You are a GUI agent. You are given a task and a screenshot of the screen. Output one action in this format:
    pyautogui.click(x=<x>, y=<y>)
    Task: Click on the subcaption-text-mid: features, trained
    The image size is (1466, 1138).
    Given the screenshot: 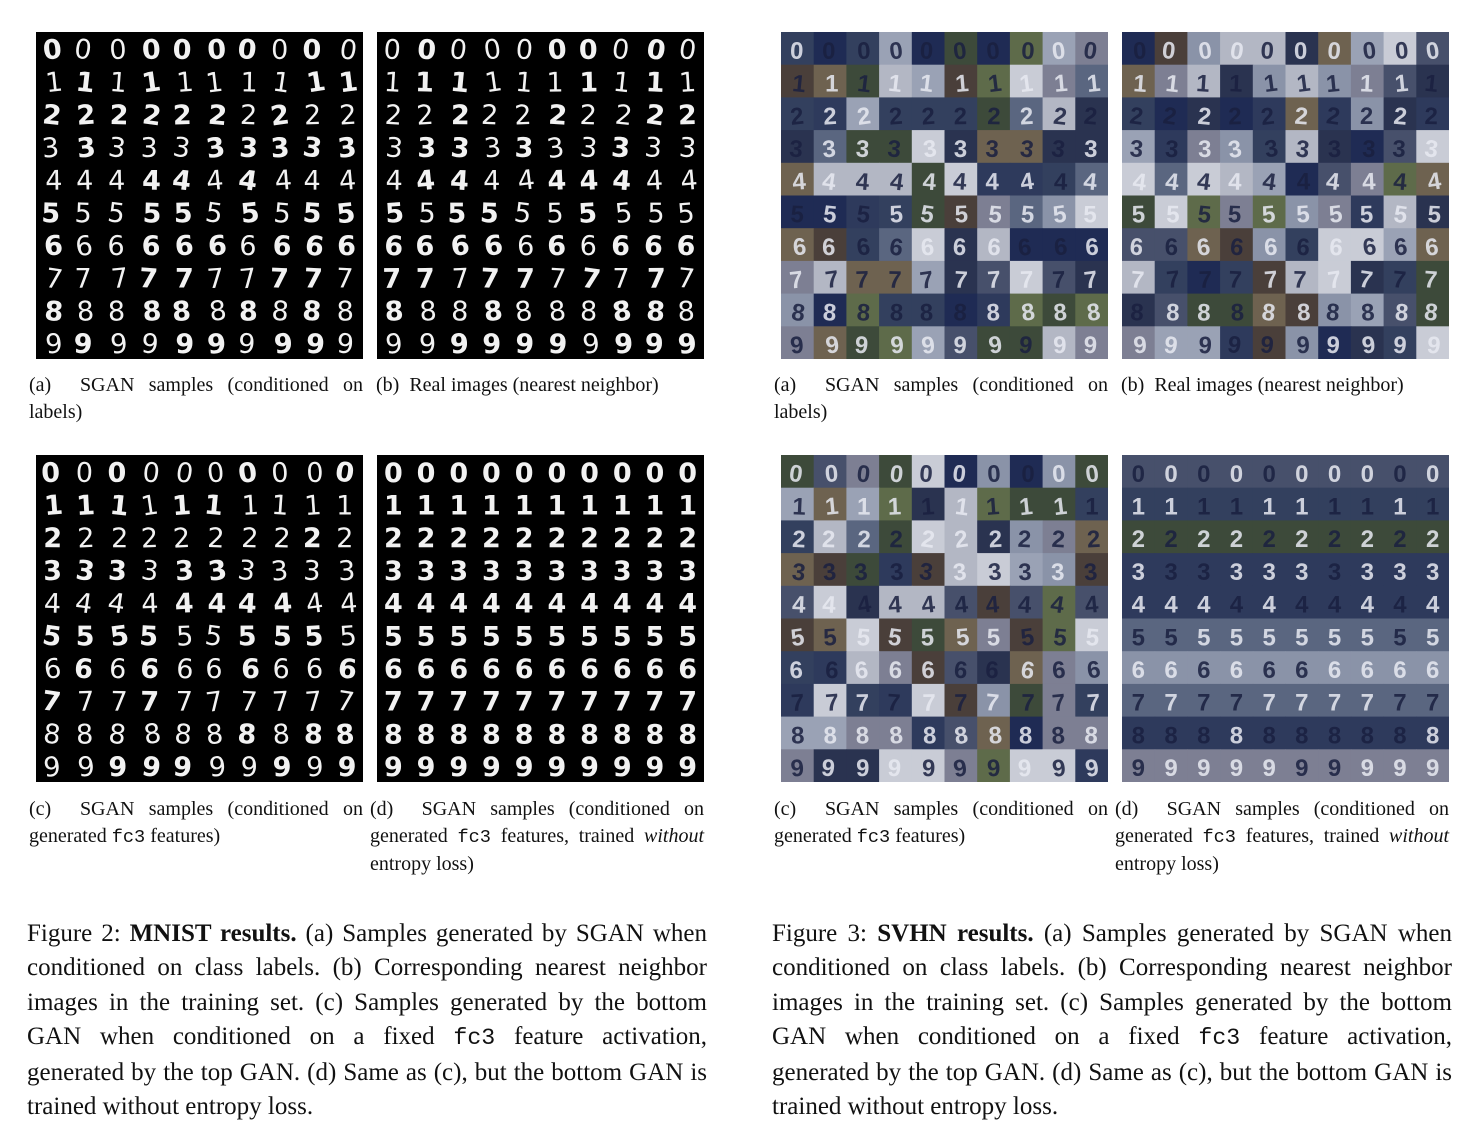 What is the action you would take?
    pyautogui.click(x=1312, y=836)
    